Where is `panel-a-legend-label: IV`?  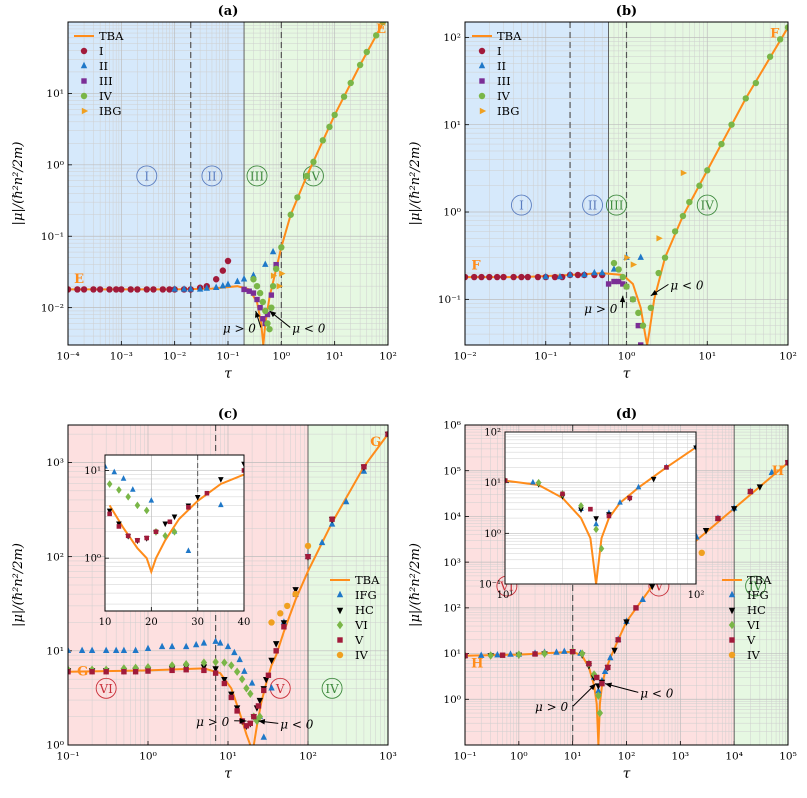 panel-a-legend-label: IV is located at coordinates (106, 96).